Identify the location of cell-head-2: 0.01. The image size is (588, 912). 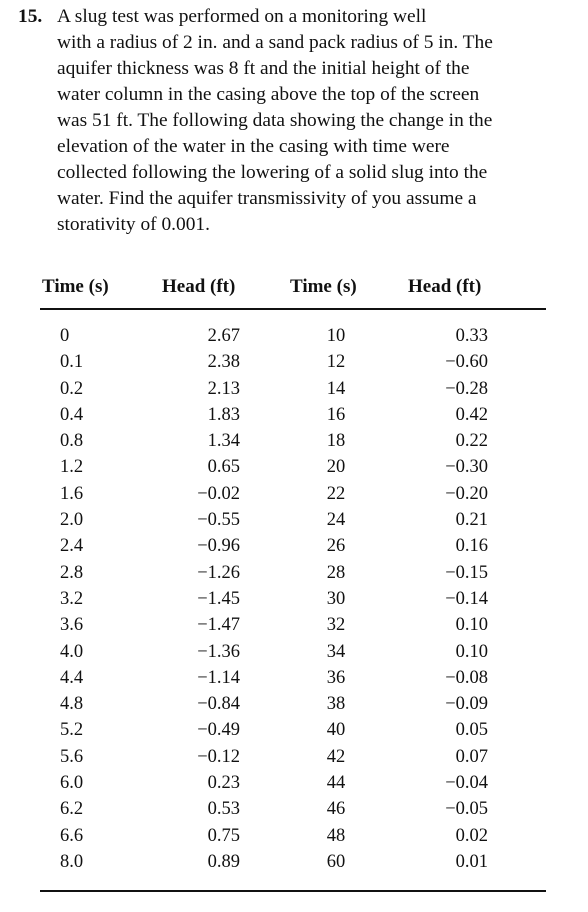
(471, 861).